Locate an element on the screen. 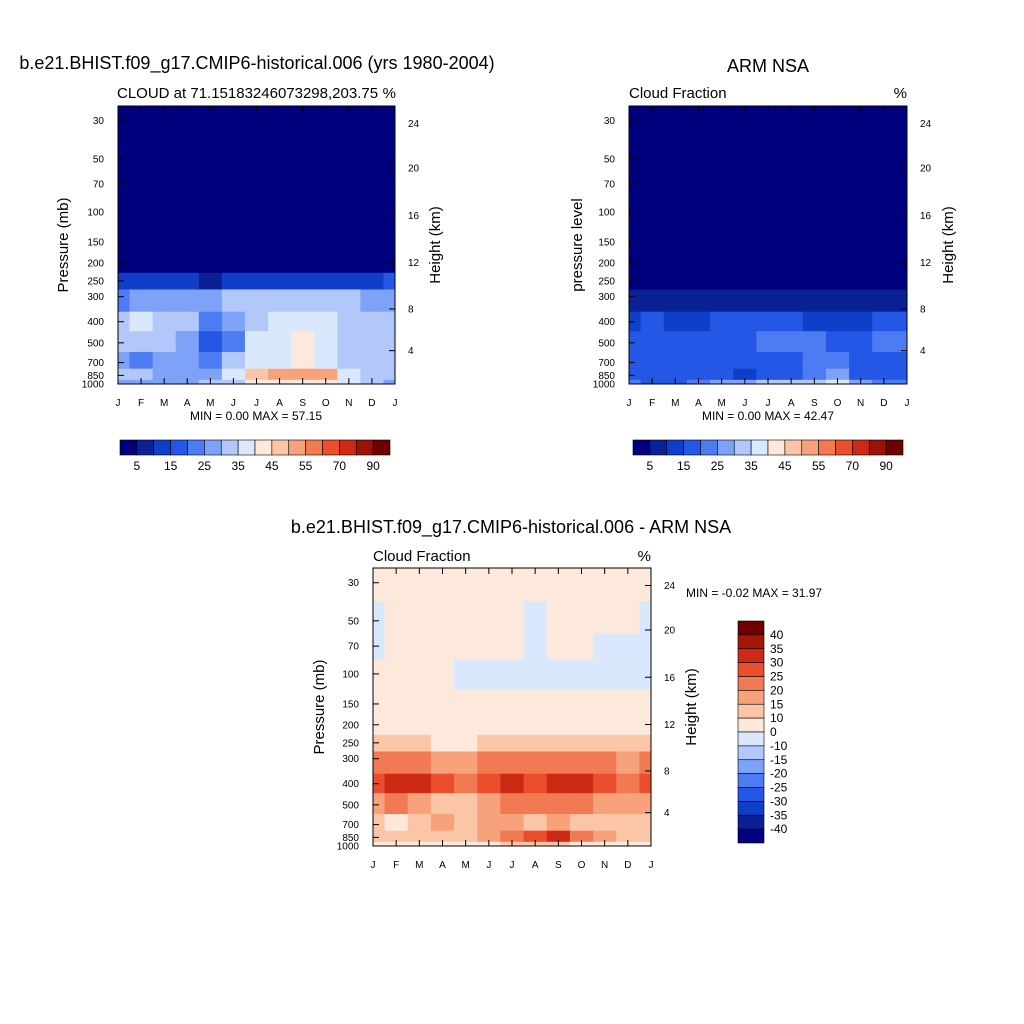 This screenshot has width=1024, height=1024. x-tick-label: O is located at coordinates (838, 403).